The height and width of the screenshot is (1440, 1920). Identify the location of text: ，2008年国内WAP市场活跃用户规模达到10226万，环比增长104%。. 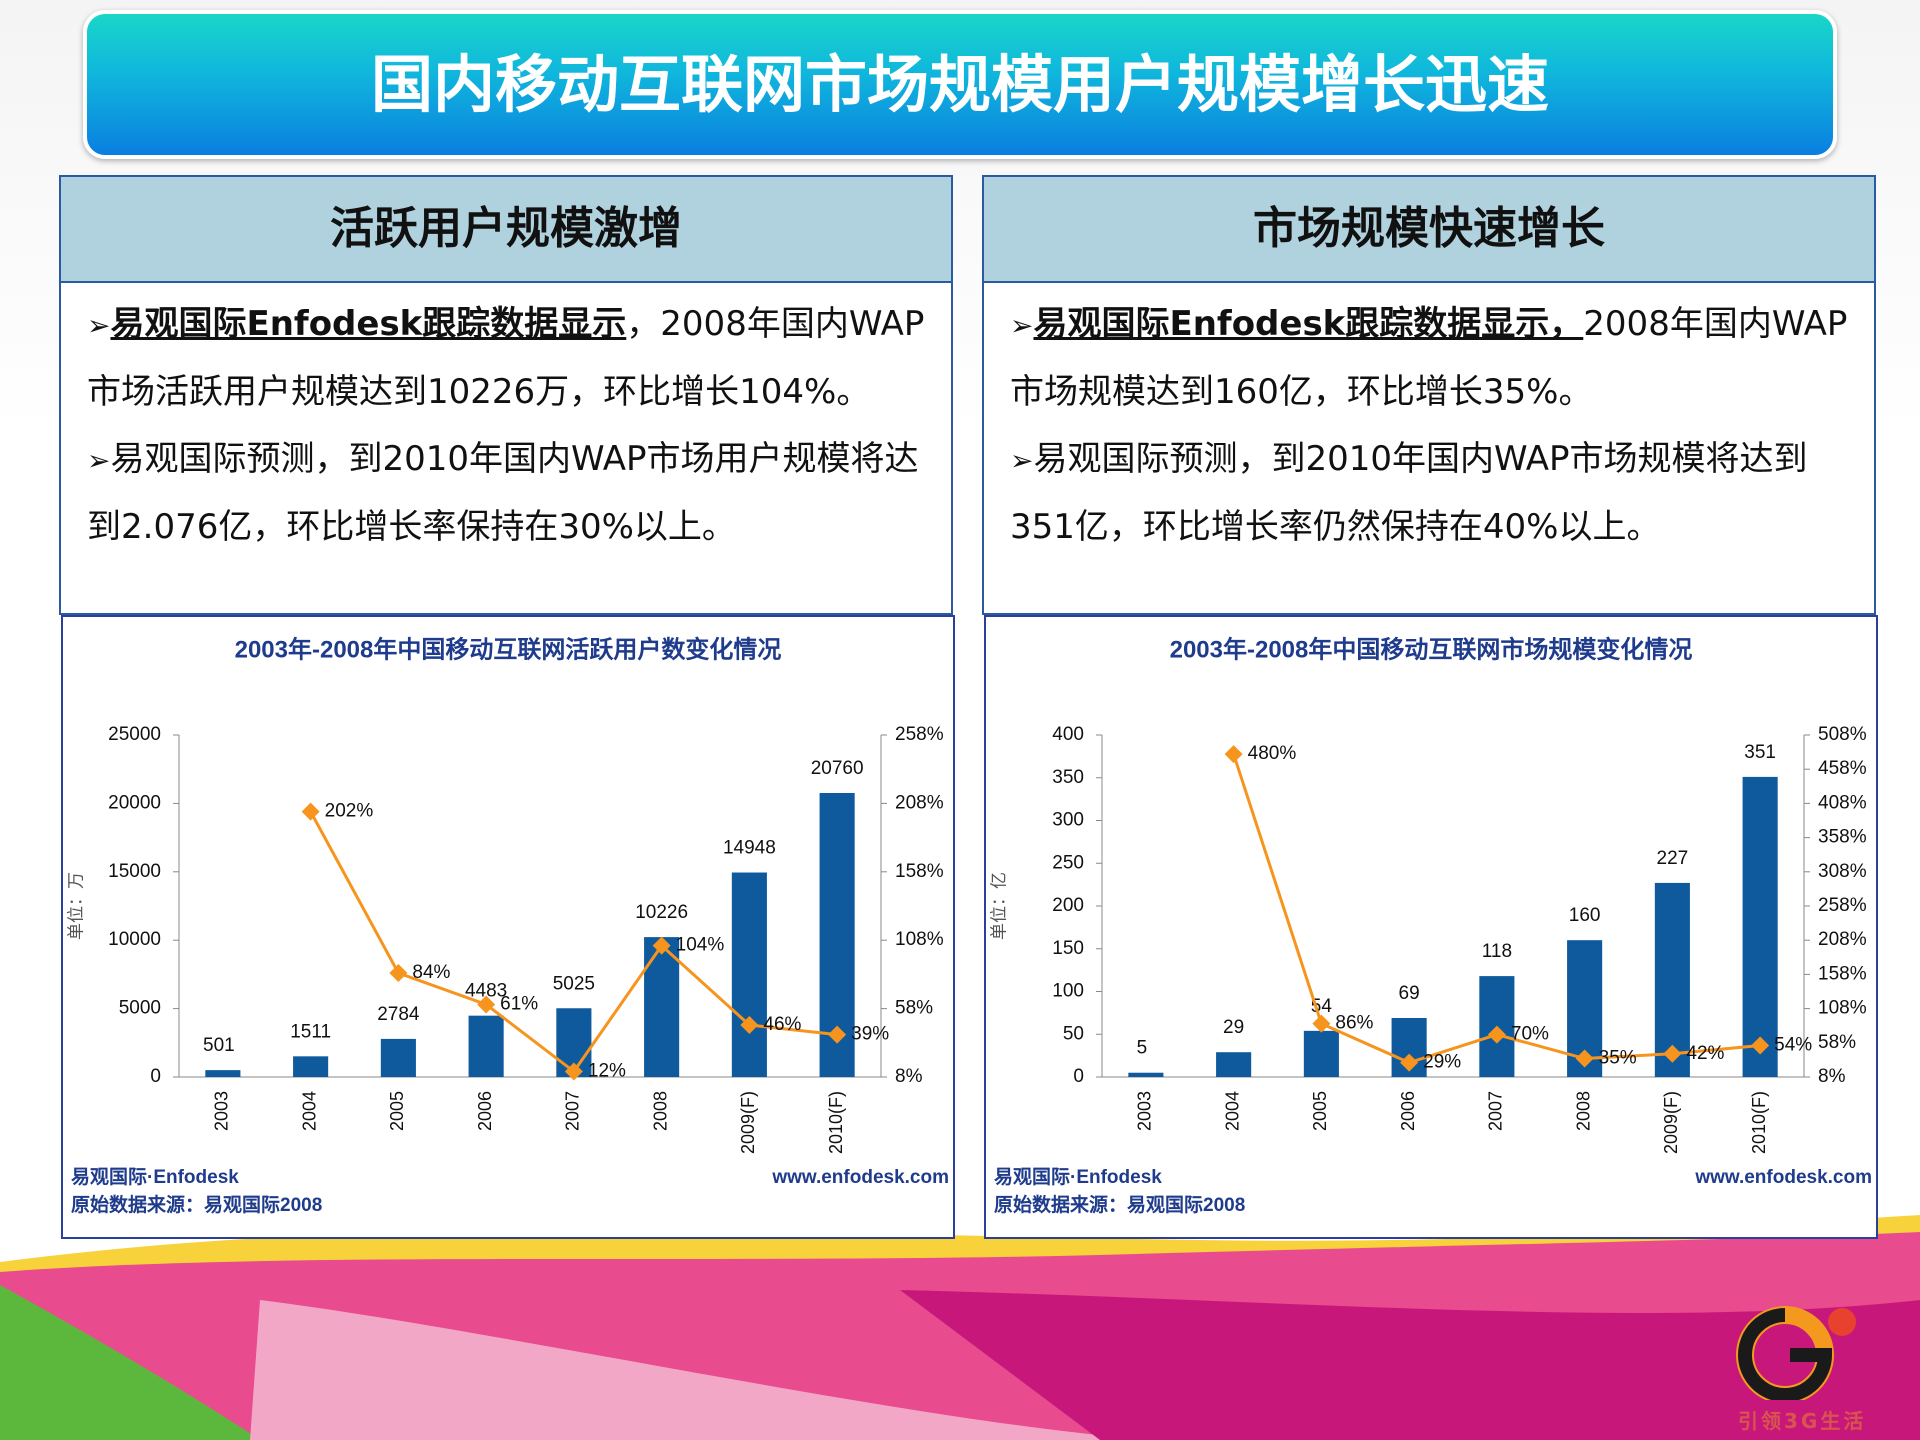
(506, 358).